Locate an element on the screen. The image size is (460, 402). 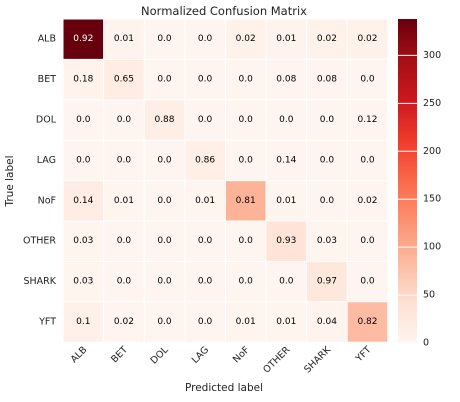
cell-value-label: 0.08 is located at coordinates (327, 80).